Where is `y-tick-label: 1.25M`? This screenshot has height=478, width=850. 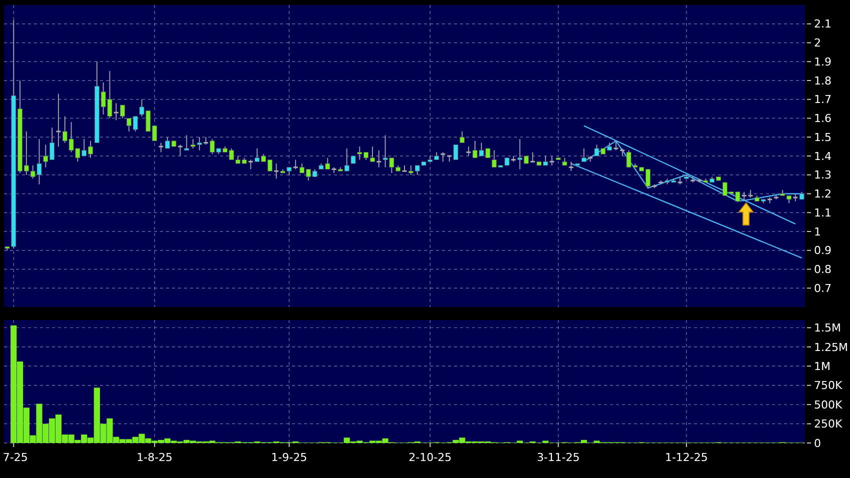
y-tick-label: 1.25M is located at coordinates (831, 347).